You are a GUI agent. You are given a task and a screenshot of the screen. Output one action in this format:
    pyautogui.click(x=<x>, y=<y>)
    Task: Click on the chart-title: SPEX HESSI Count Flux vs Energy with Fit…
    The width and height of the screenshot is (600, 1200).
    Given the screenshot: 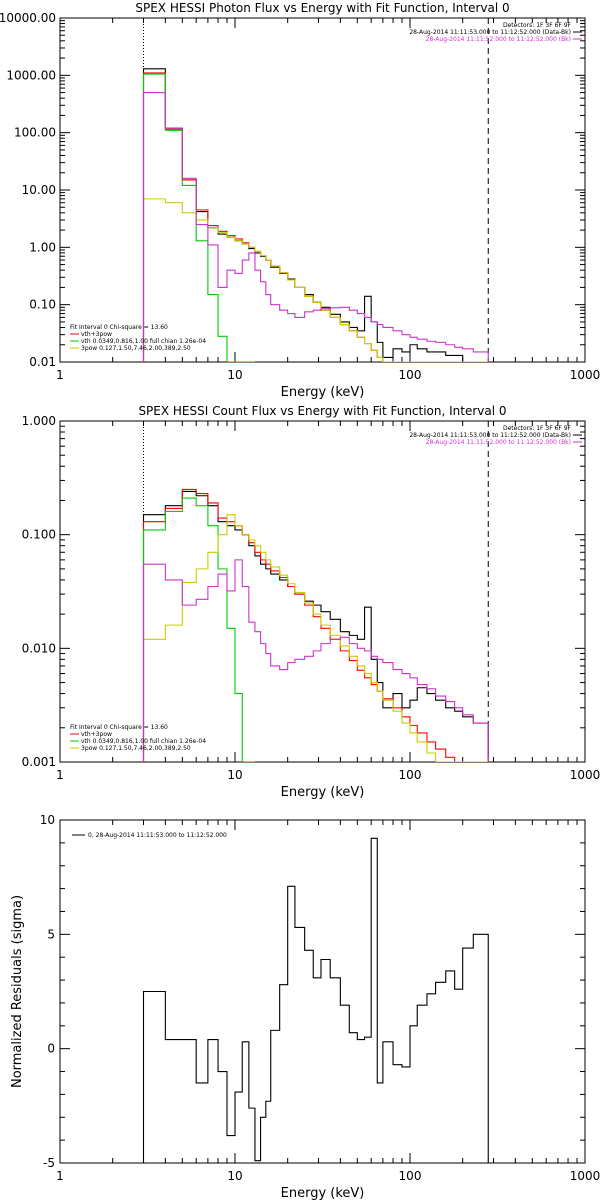 What is the action you would take?
    pyautogui.click(x=322, y=411)
    